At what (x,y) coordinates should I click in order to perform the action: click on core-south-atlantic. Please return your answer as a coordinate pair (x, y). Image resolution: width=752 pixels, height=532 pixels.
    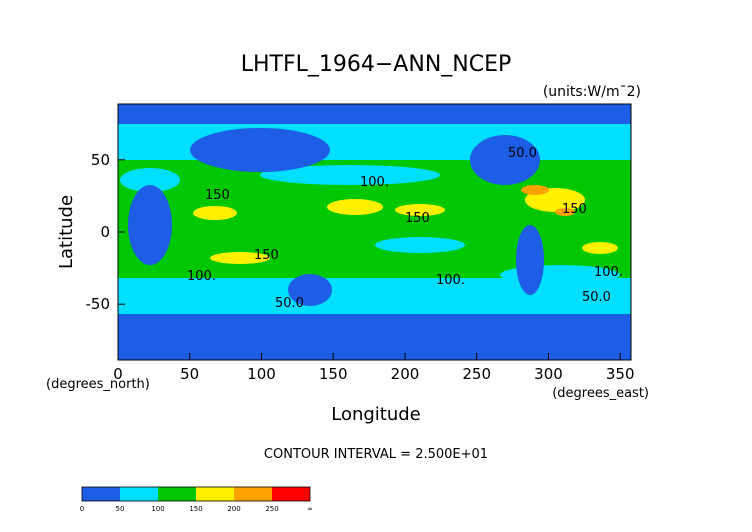
    Looking at the image, I should click on (600, 248).